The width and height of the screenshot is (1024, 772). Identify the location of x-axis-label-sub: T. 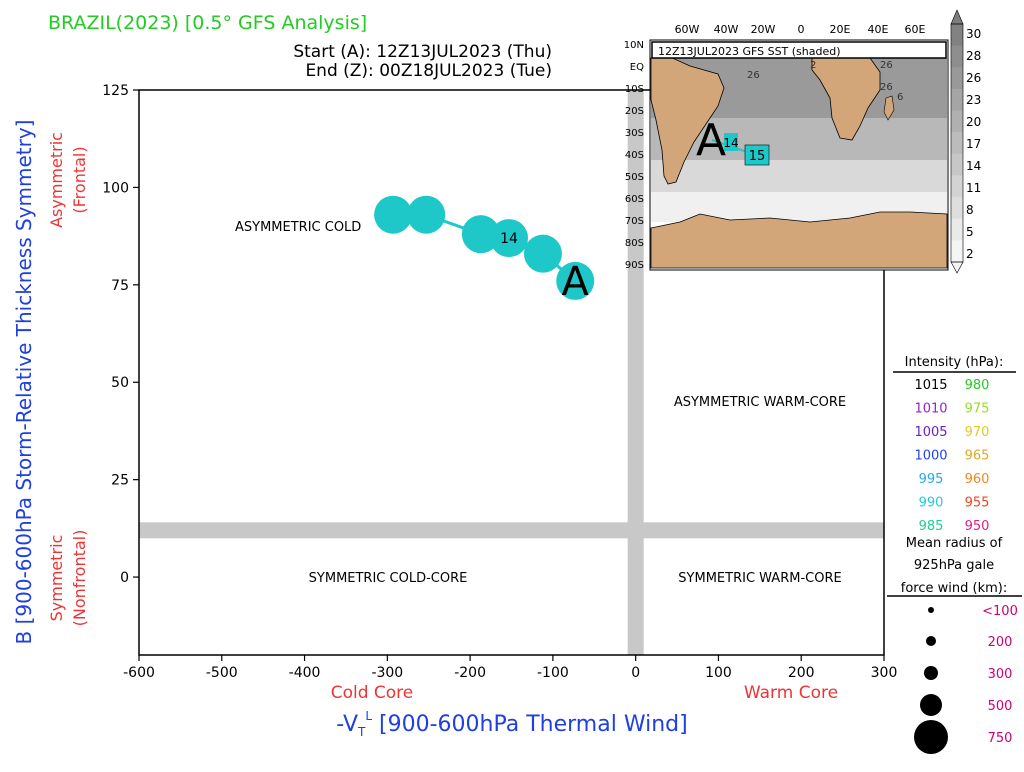
(361, 732).